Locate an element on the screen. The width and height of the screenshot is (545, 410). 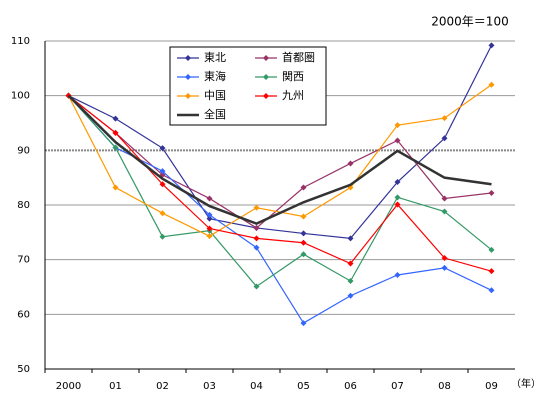
legend-label: 東北 is located at coordinates (215, 57).